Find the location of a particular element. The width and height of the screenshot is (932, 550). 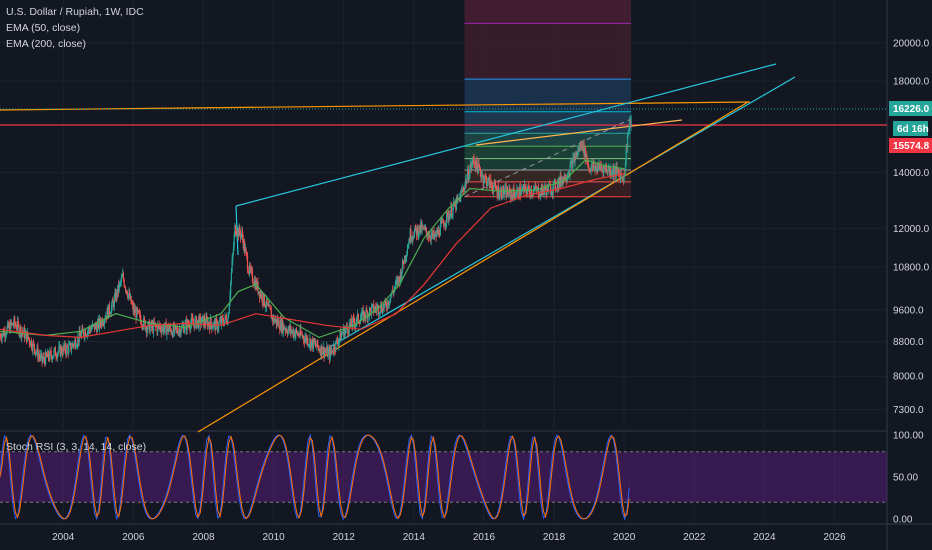

ema50-legend: EMA (50, close) is located at coordinates (43, 28).